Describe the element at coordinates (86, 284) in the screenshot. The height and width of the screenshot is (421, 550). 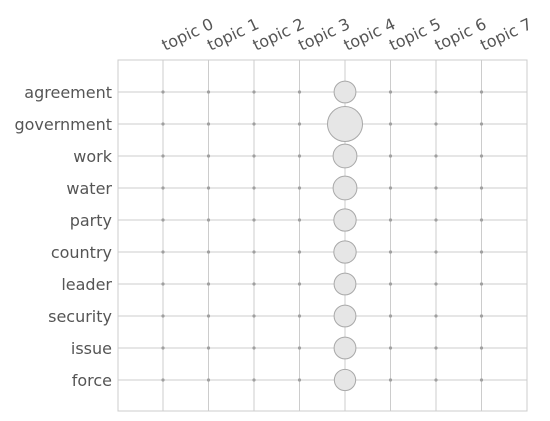
I see `y-tick-label: leader` at that location.